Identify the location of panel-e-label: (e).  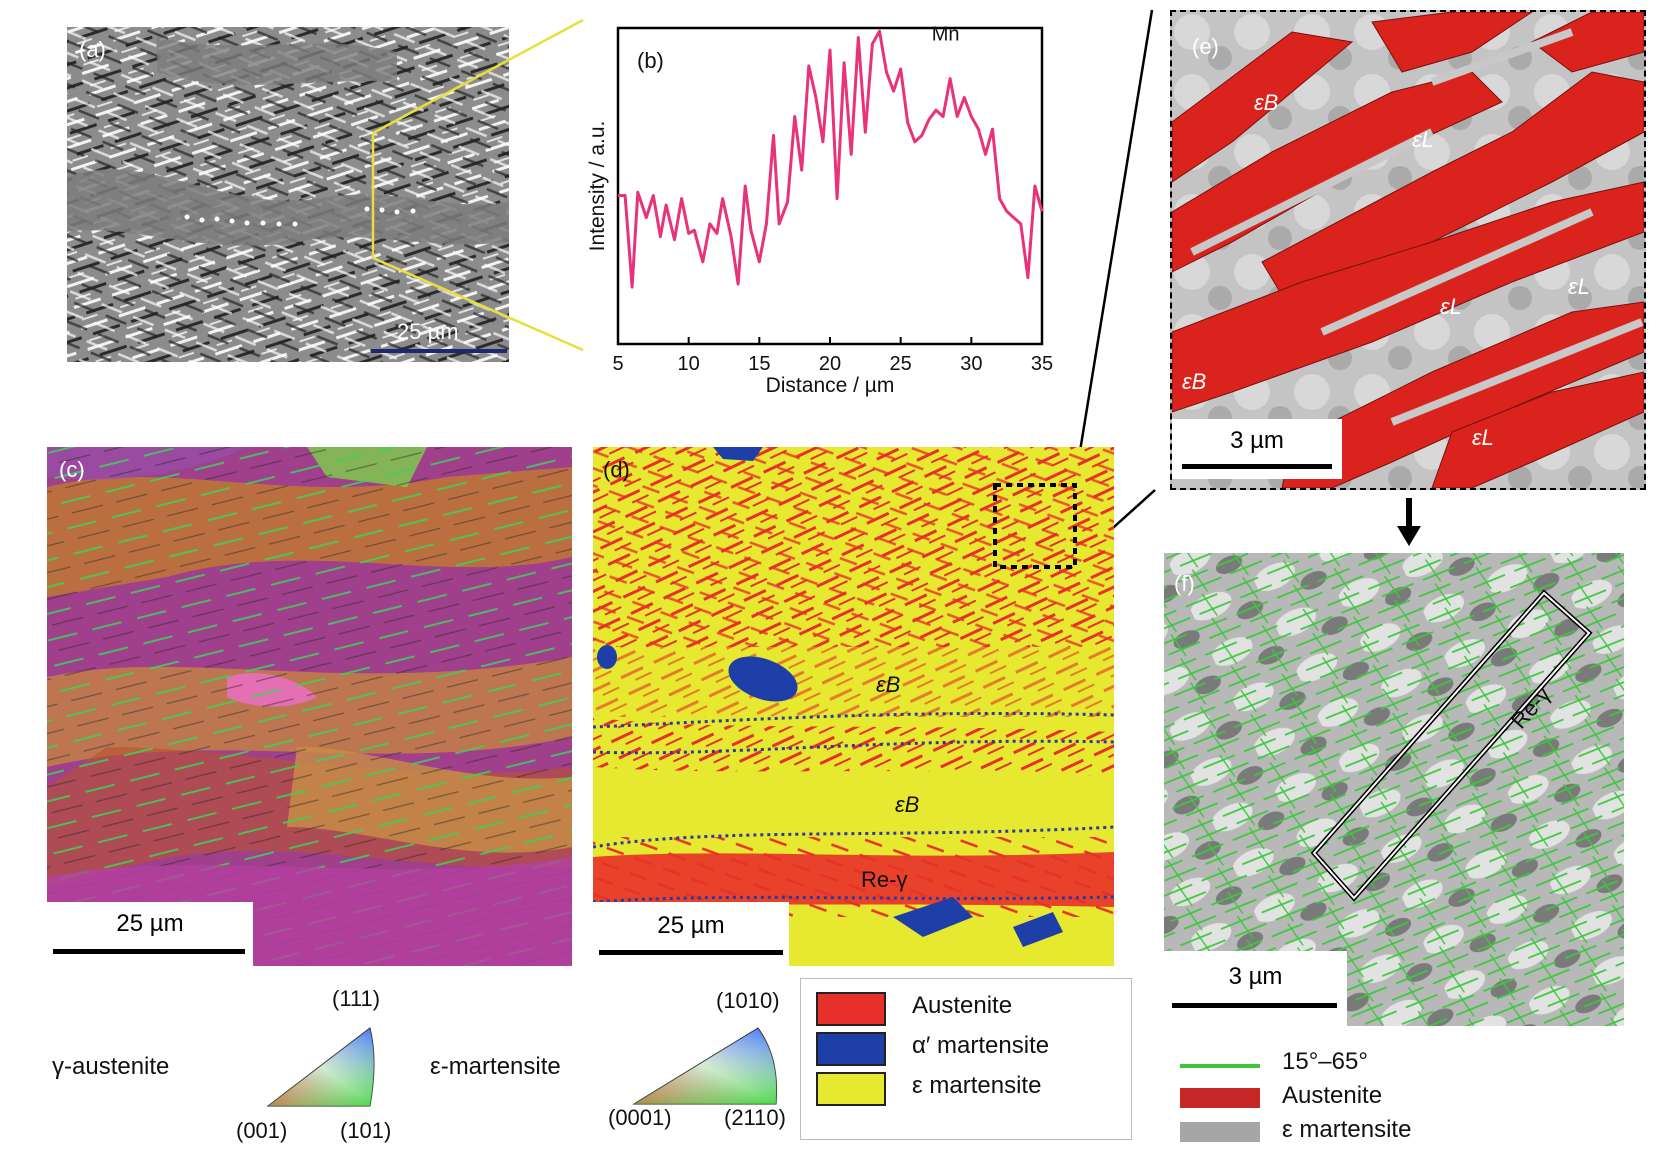
(1205, 46).